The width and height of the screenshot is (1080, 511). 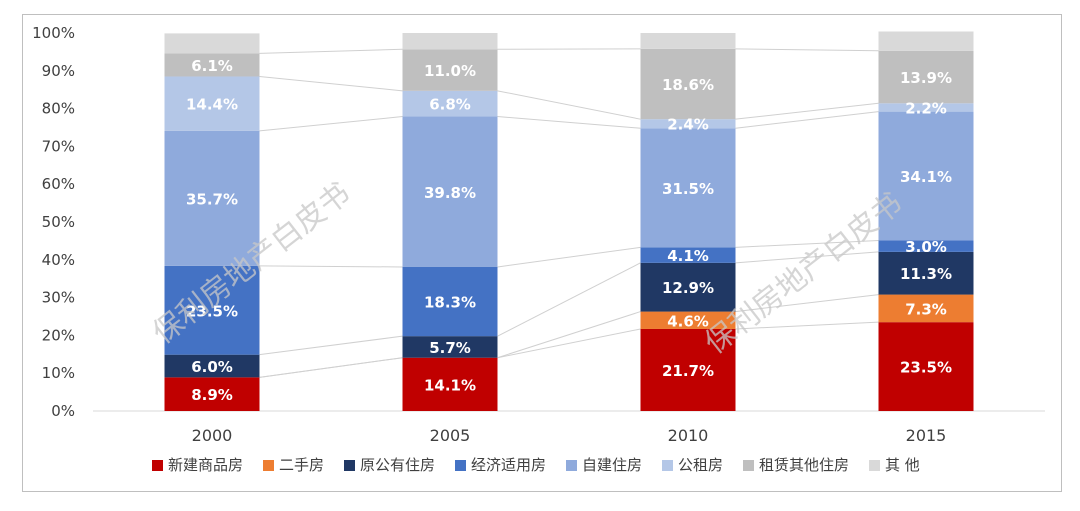 I want to click on data-label: 3.0%, so click(x=926, y=247).